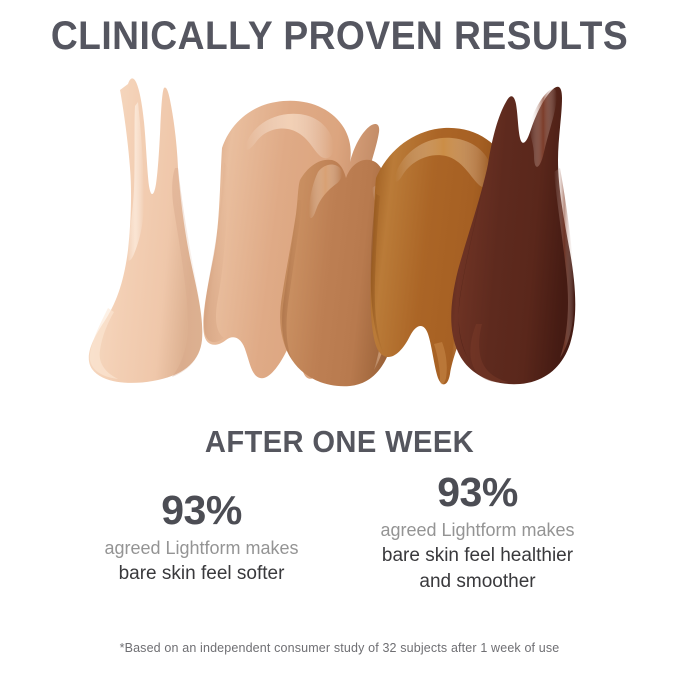 This screenshot has width=679, height=679. What do you see at coordinates (339, 36) in the screenshot?
I see `page-title: CLINICALLY PROVEN RESULTS` at bounding box center [339, 36].